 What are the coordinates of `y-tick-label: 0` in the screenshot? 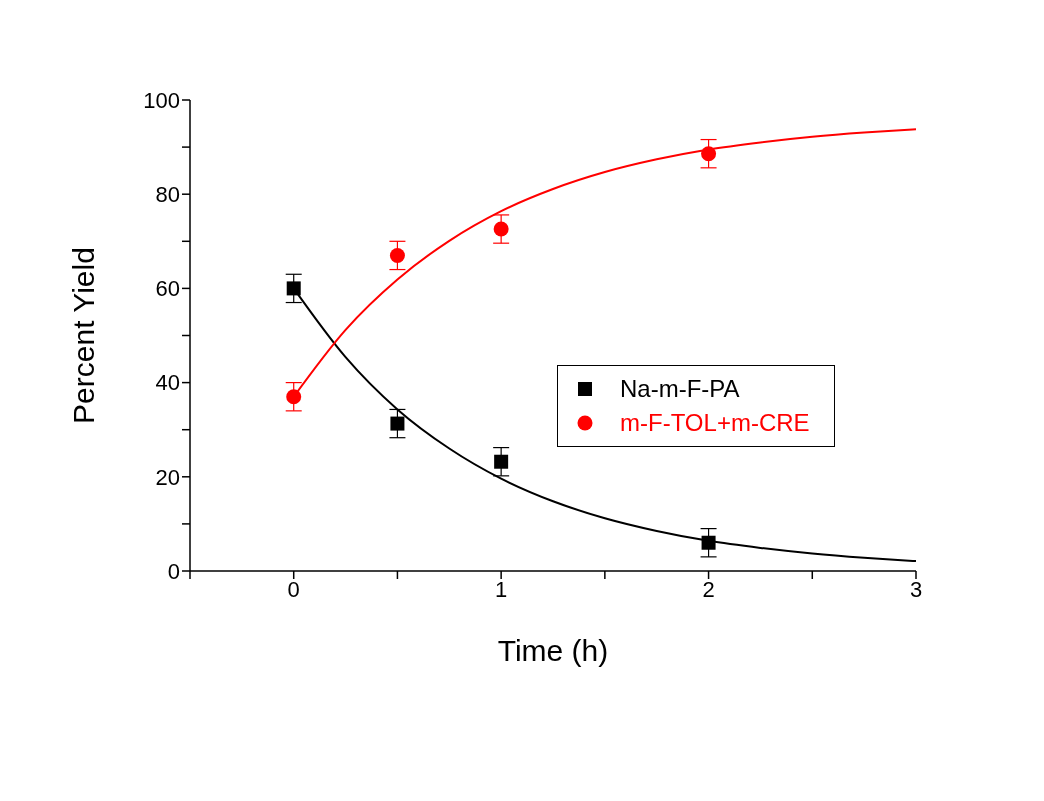 It's located at (173, 571).